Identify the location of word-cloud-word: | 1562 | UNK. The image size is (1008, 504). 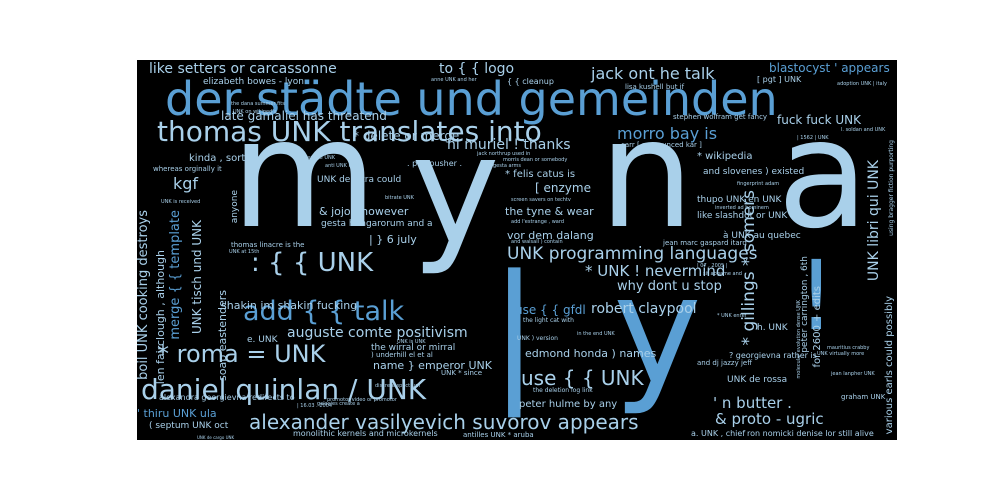
(813, 138).